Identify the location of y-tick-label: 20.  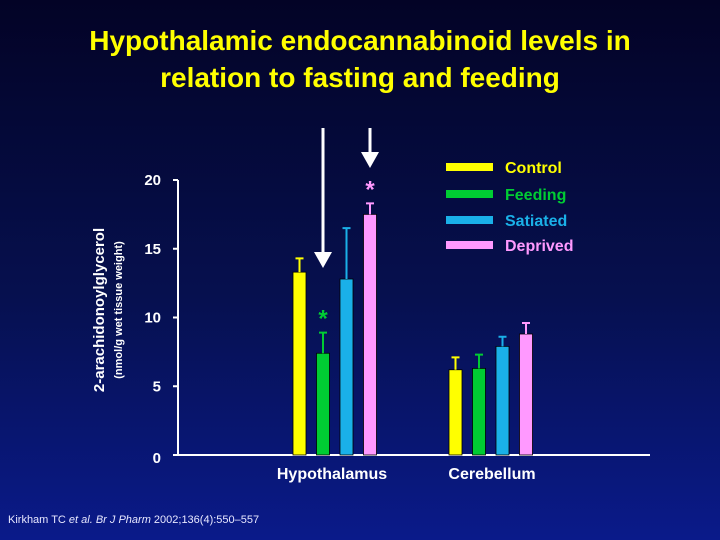
(152, 180).